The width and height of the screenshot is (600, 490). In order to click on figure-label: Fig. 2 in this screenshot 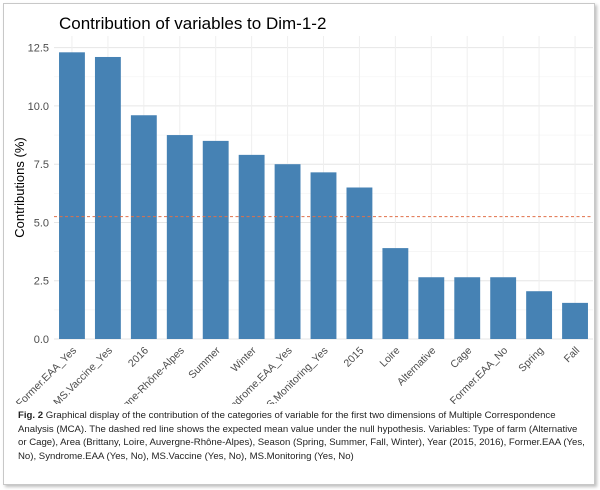, I will do `click(31, 415)`.